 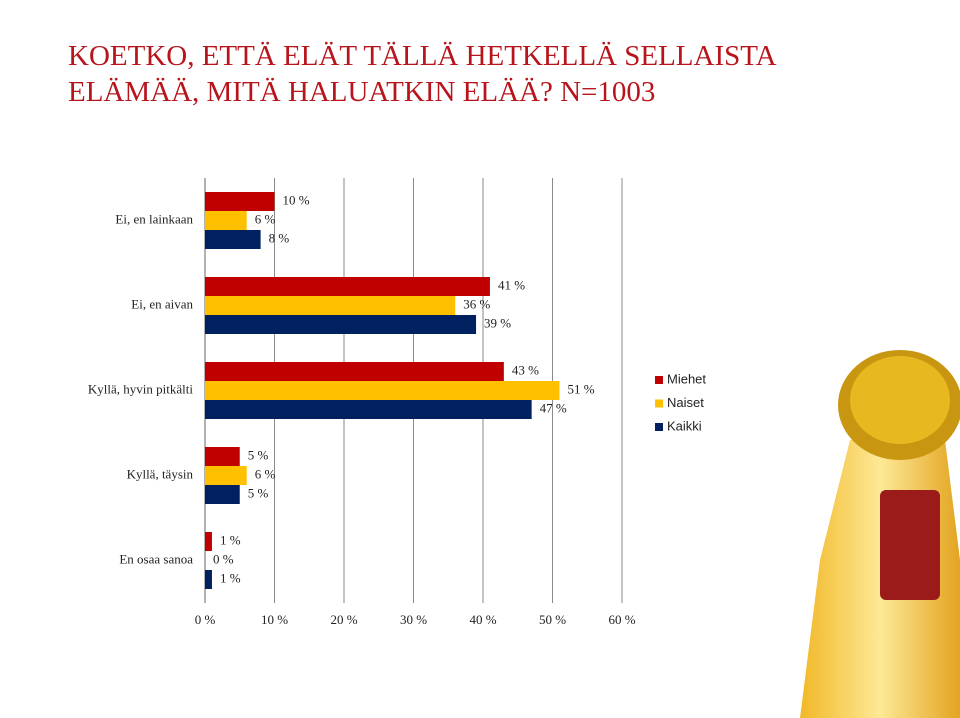 What do you see at coordinates (497, 322) in the screenshot?
I see `value-label: 39 %` at bounding box center [497, 322].